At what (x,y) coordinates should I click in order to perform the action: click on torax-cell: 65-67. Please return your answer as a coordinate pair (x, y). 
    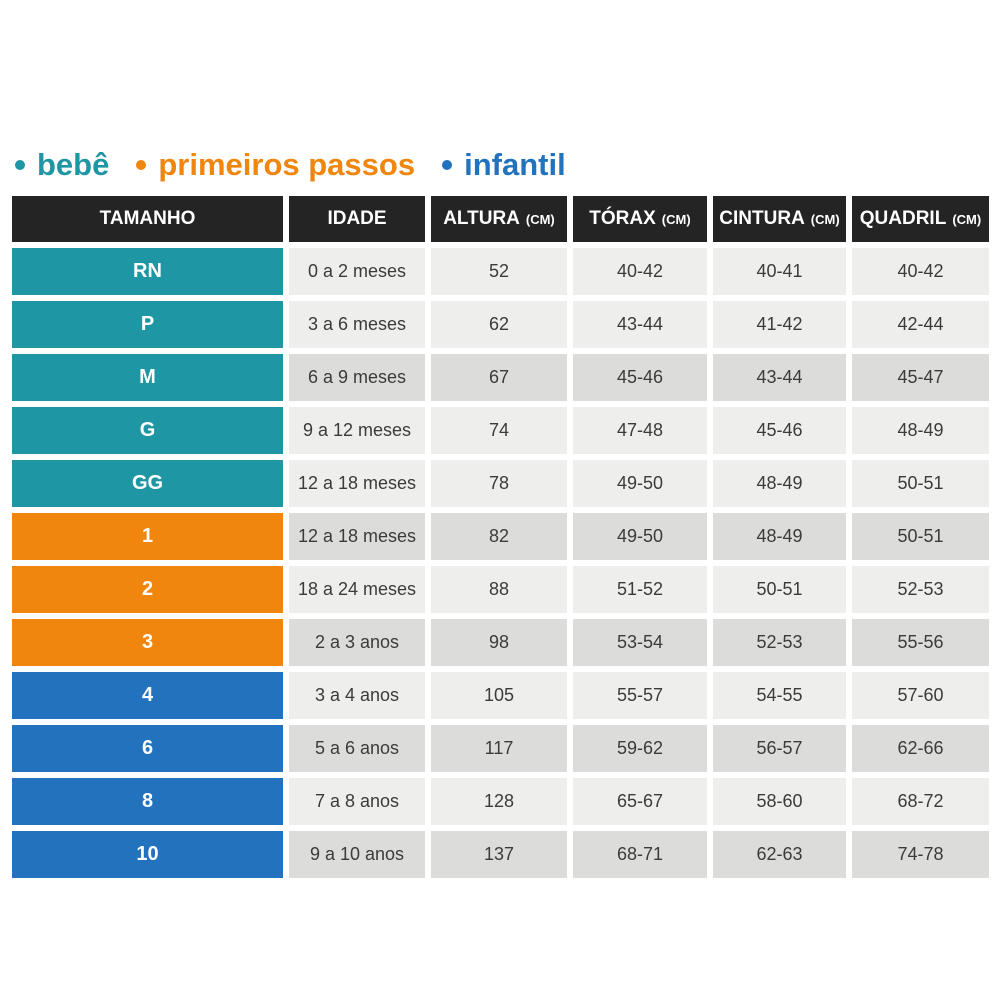
    Looking at the image, I should click on (640, 801).